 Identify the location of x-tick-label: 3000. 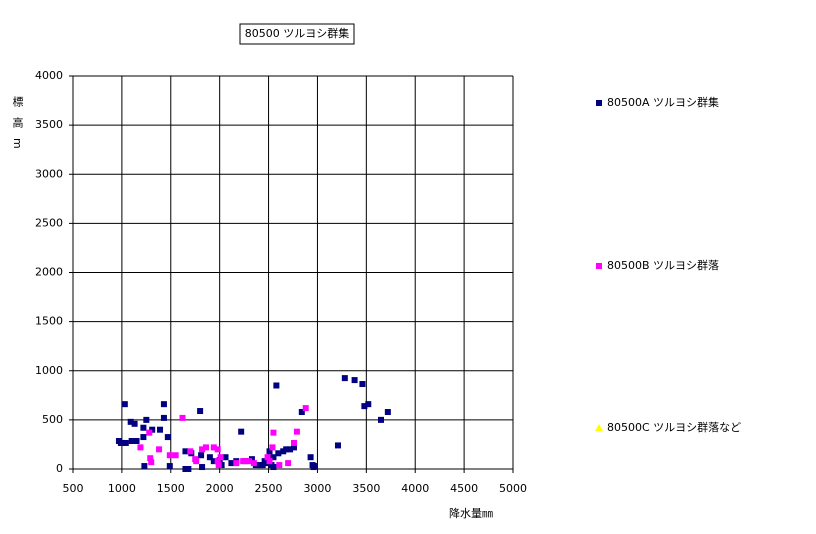
(317, 488).